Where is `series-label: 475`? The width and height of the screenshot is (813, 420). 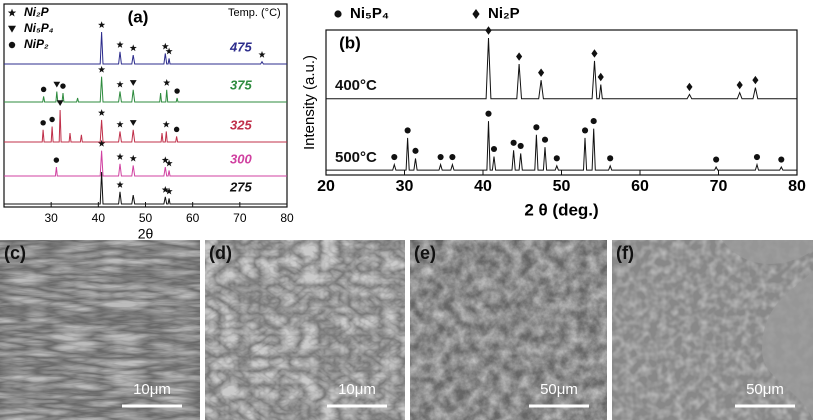
series-label: 475 is located at coordinates (240, 46).